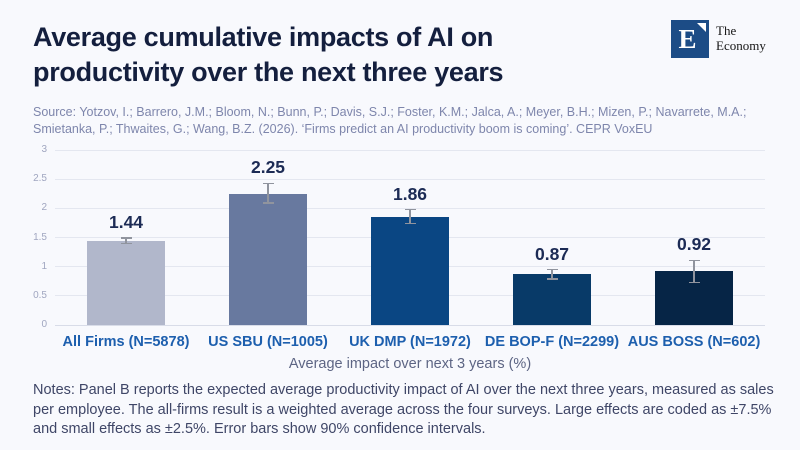 The image size is (800, 450). What do you see at coordinates (694, 244) in the screenshot?
I see `bar-value-label: 0.92` at bounding box center [694, 244].